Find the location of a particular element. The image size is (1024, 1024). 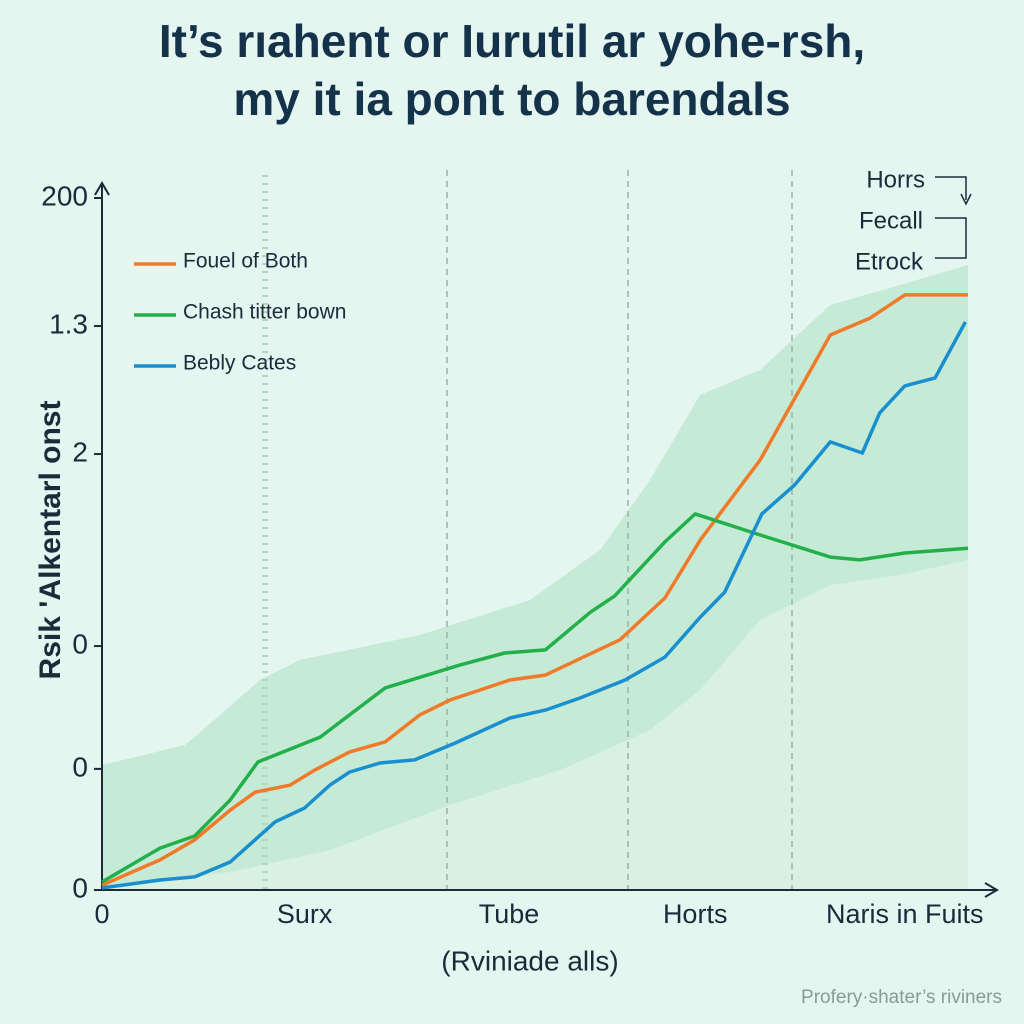

chart-title: my it ia pont to barendals is located at coordinates (511, 99).